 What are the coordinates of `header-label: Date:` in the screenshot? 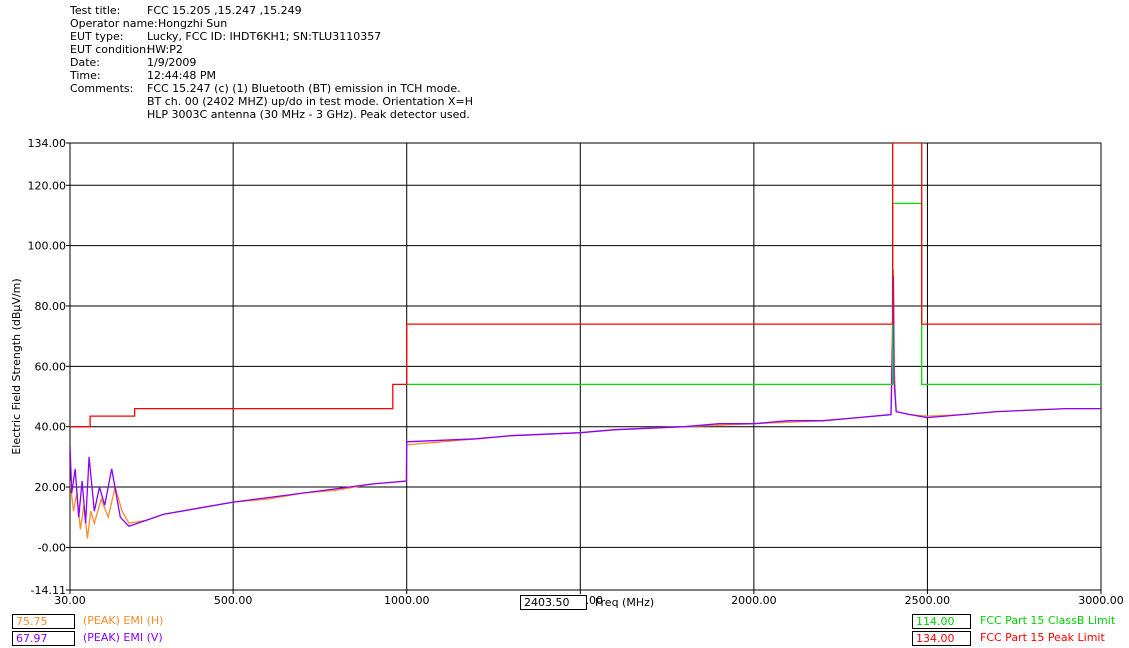 It's located at (85, 62).